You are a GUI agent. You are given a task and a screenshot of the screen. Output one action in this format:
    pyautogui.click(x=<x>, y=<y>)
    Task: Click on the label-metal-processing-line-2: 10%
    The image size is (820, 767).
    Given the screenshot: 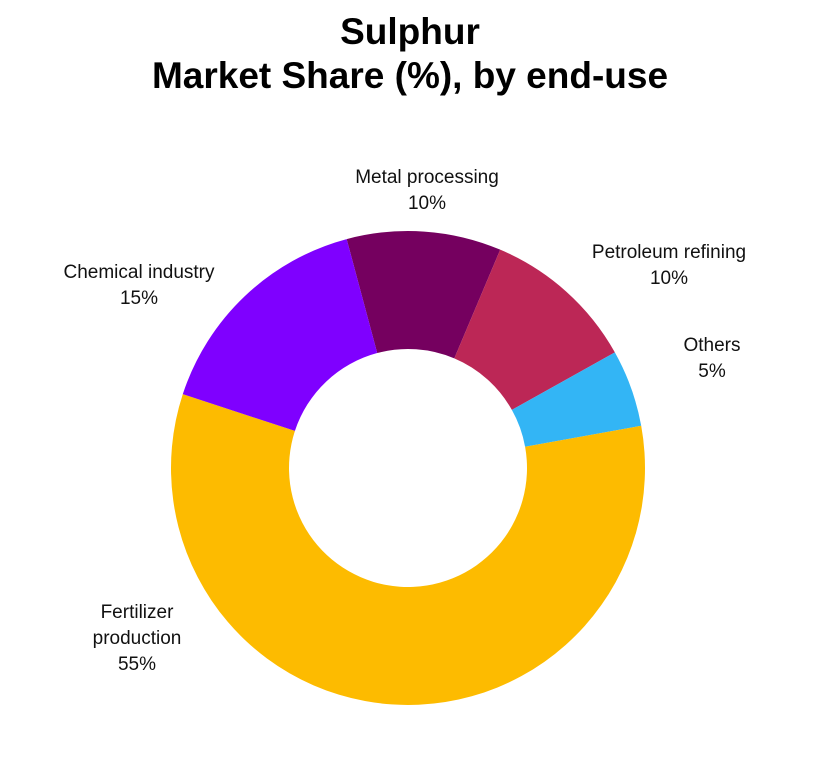 What is the action you would take?
    pyautogui.click(x=427, y=203)
    